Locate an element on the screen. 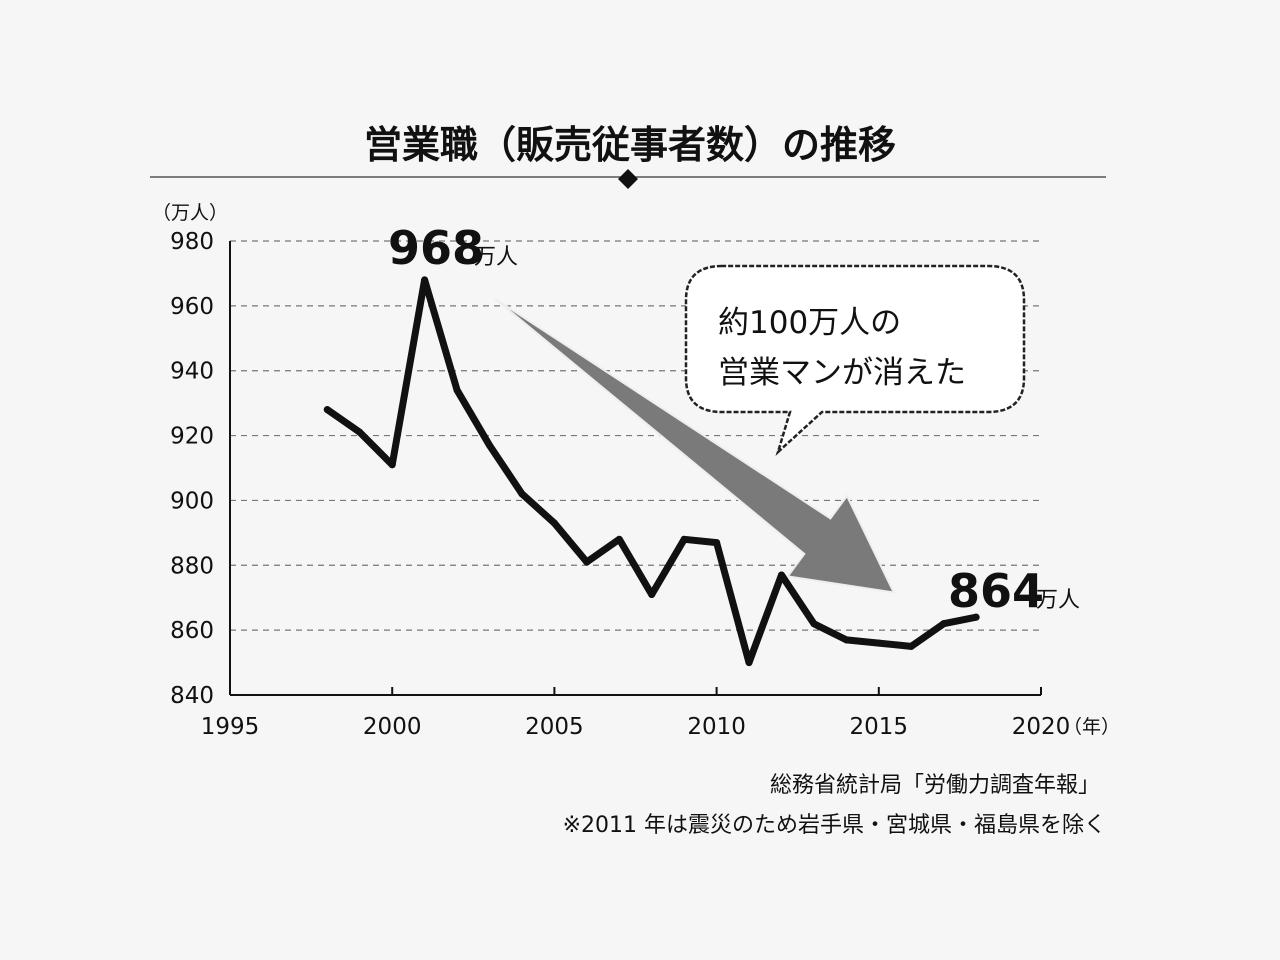  x-tick-label: 2010 is located at coordinates (716, 727).